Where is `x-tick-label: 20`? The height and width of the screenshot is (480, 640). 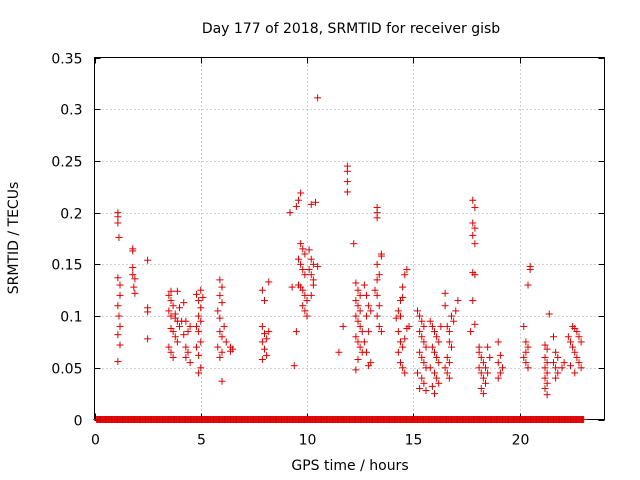
x-tick-label: 20 is located at coordinates (521, 441).